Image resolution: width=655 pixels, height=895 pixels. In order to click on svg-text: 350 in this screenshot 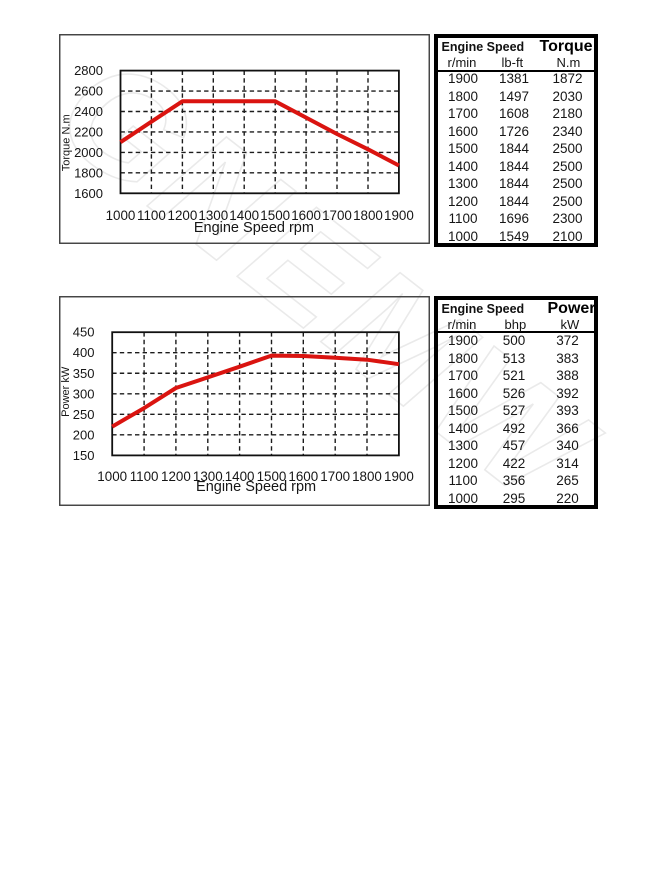, I will do `click(84, 373)`.